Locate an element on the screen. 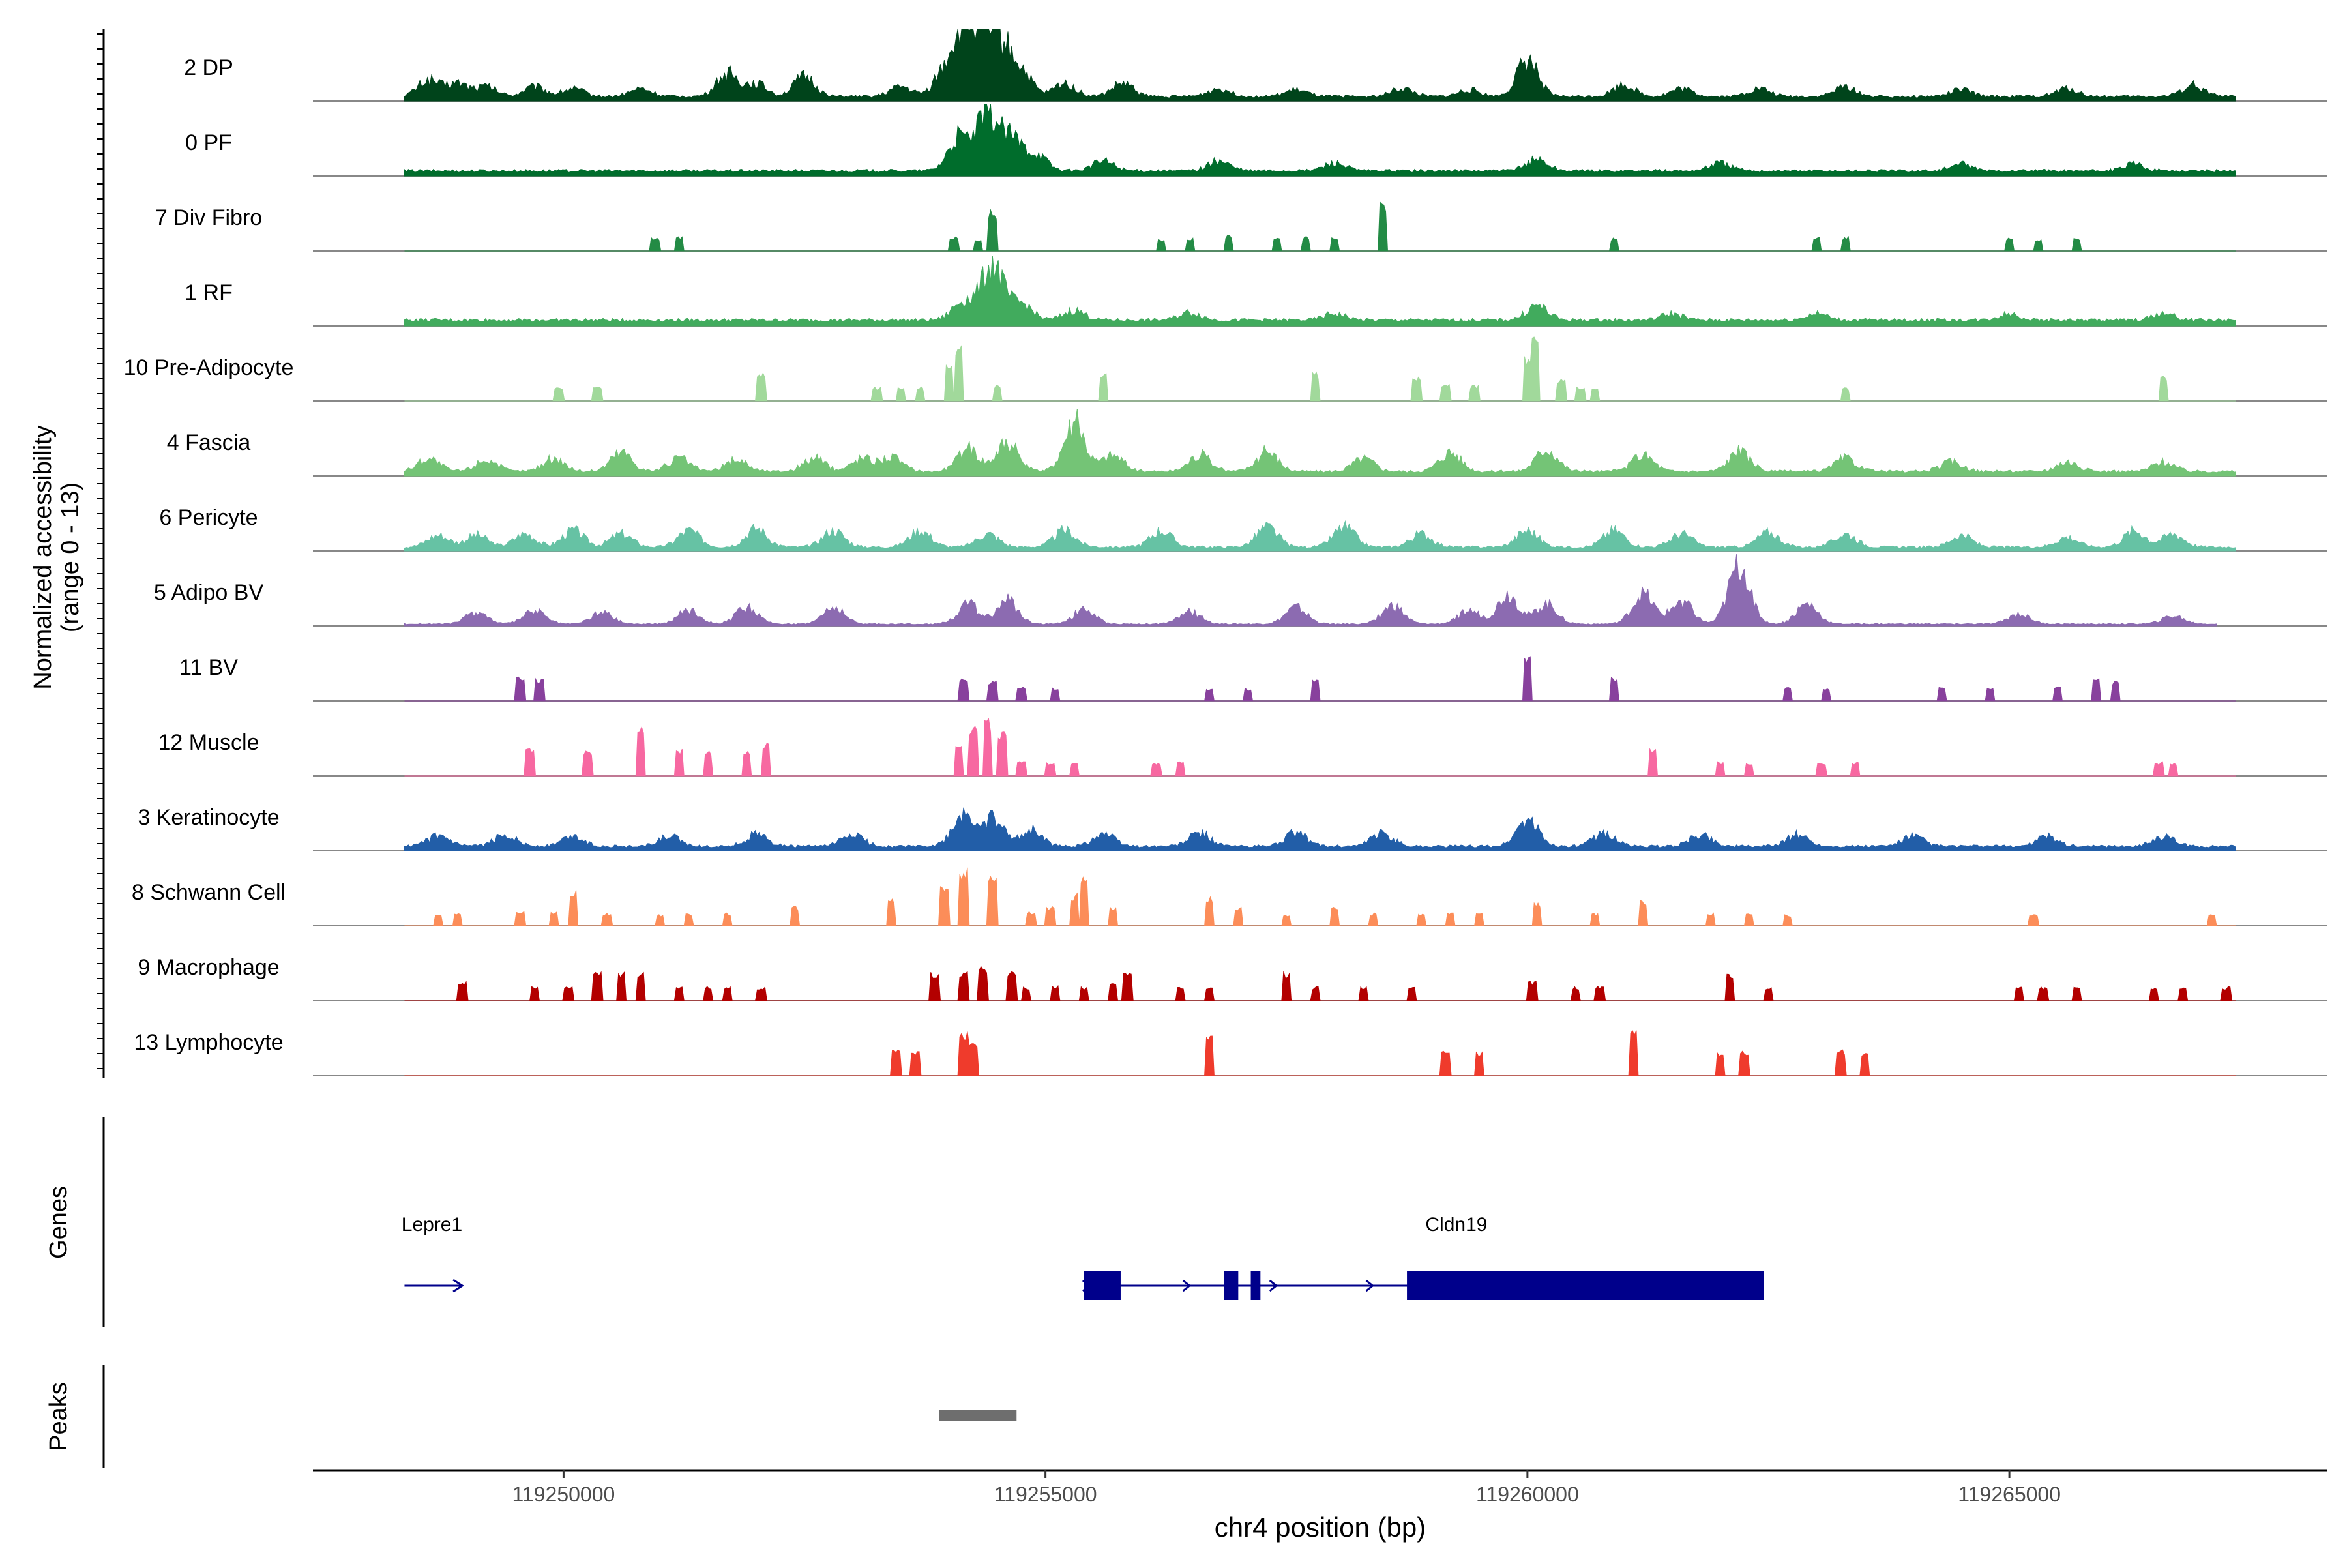 The image size is (2347, 1568). peaks-track is located at coordinates (978, 1416).